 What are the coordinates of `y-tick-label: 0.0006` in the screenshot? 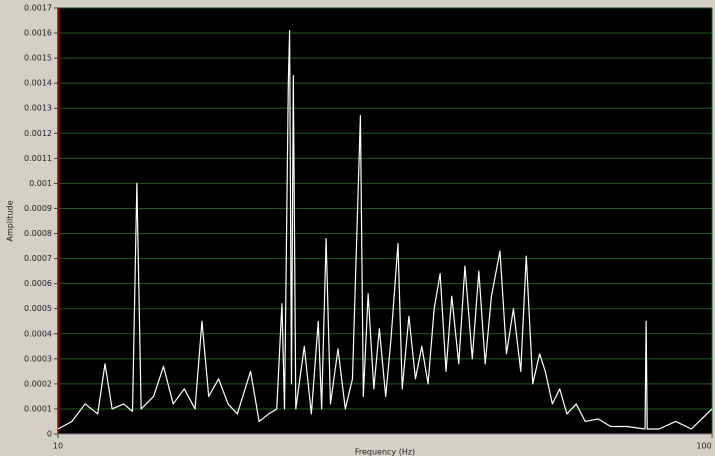 It's located at (38, 283).